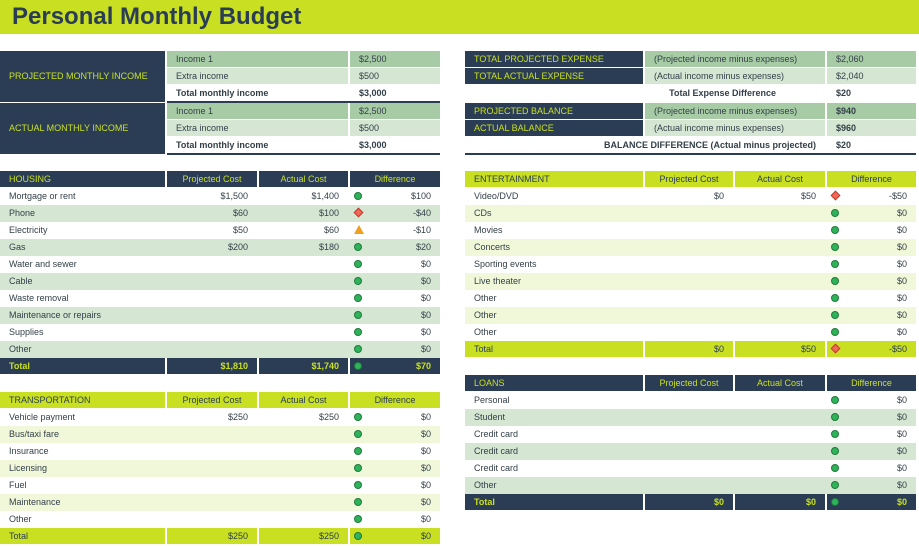 This screenshot has width=919, height=547. Describe the element at coordinates (871, 128) in the screenshot. I see `actual-balance-value: $960` at that location.